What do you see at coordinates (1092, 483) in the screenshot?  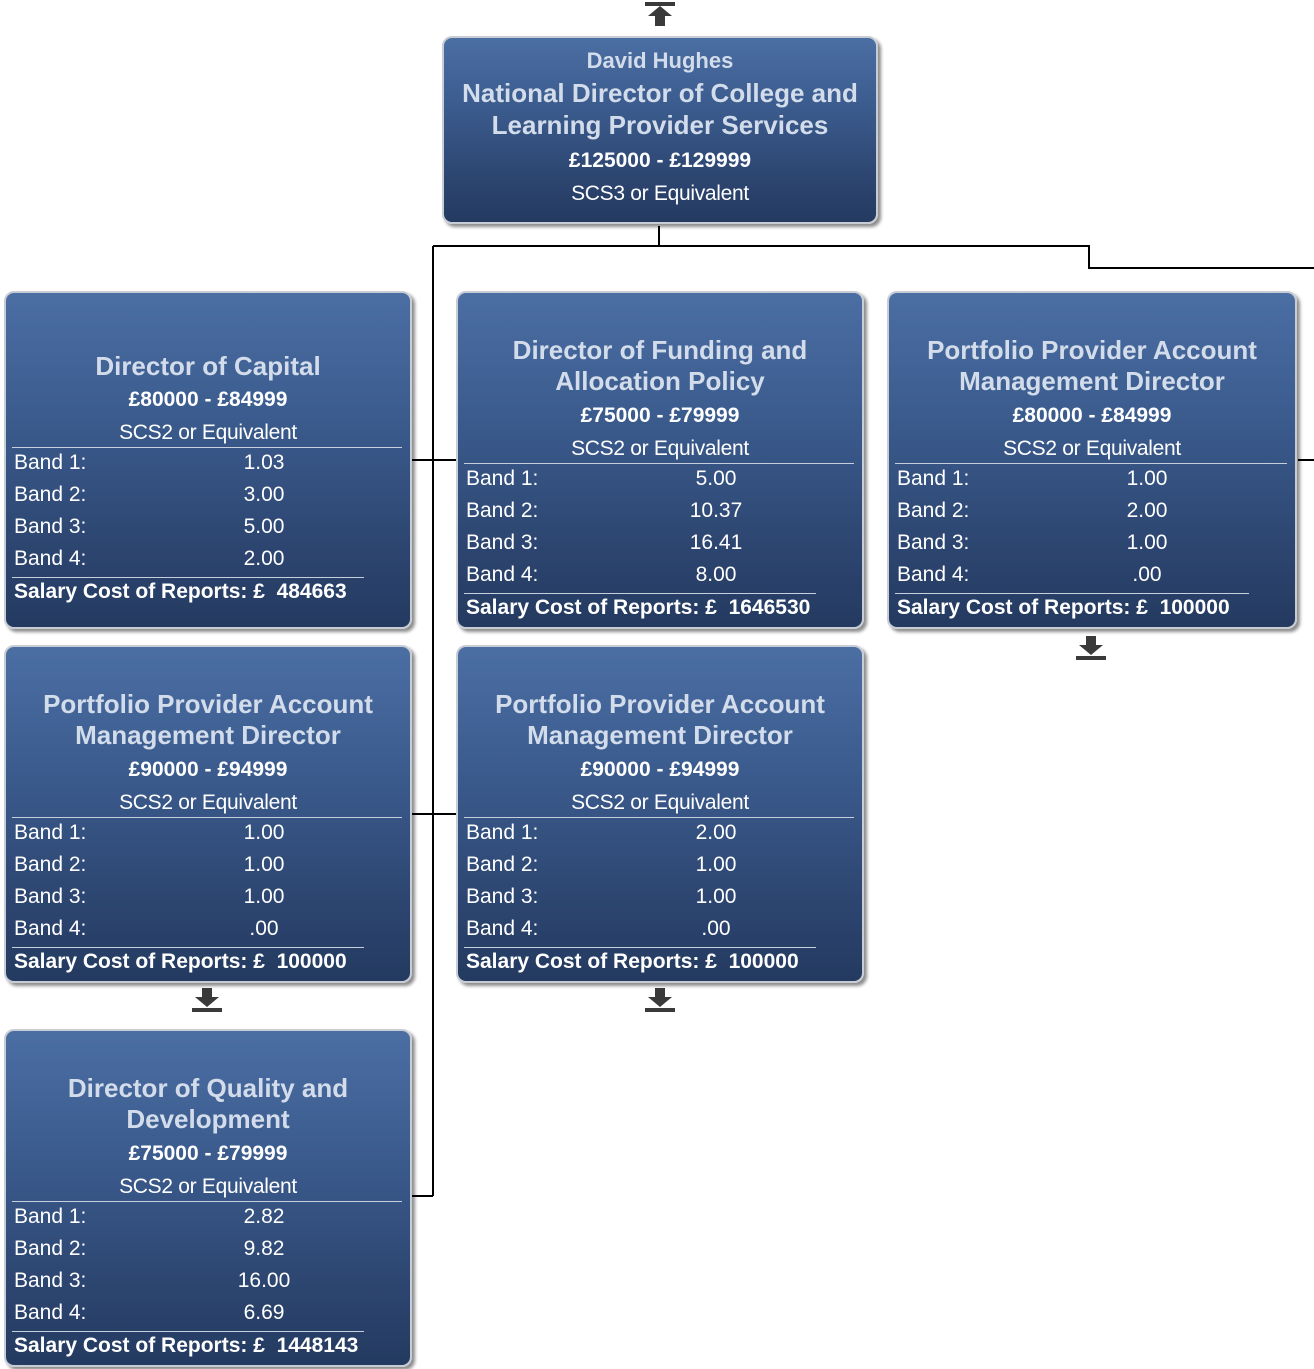 I see `band-row: Band 1: 1.00` at bounding box center [1092, 483].